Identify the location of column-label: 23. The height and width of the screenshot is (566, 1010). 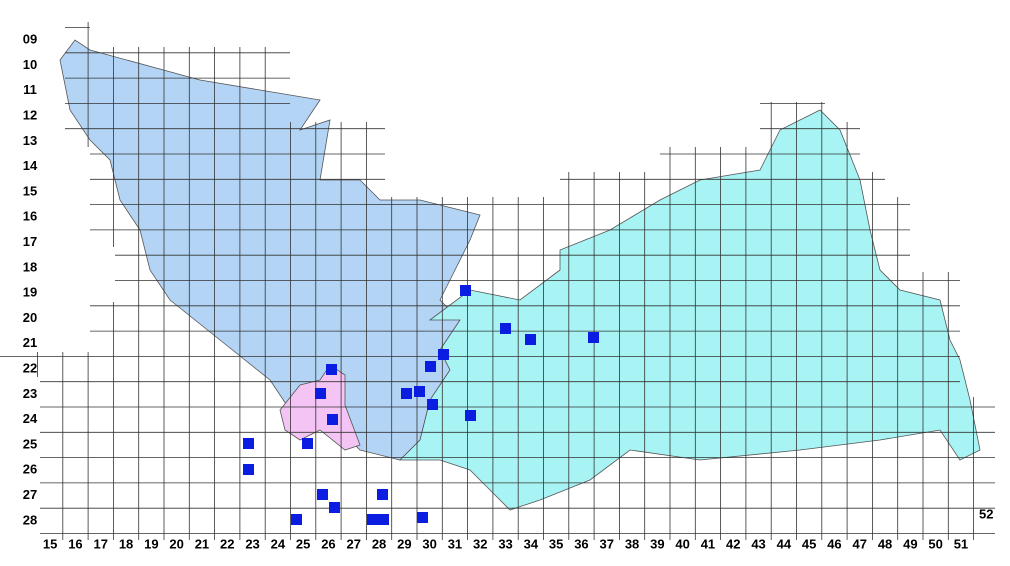
(252, 543).